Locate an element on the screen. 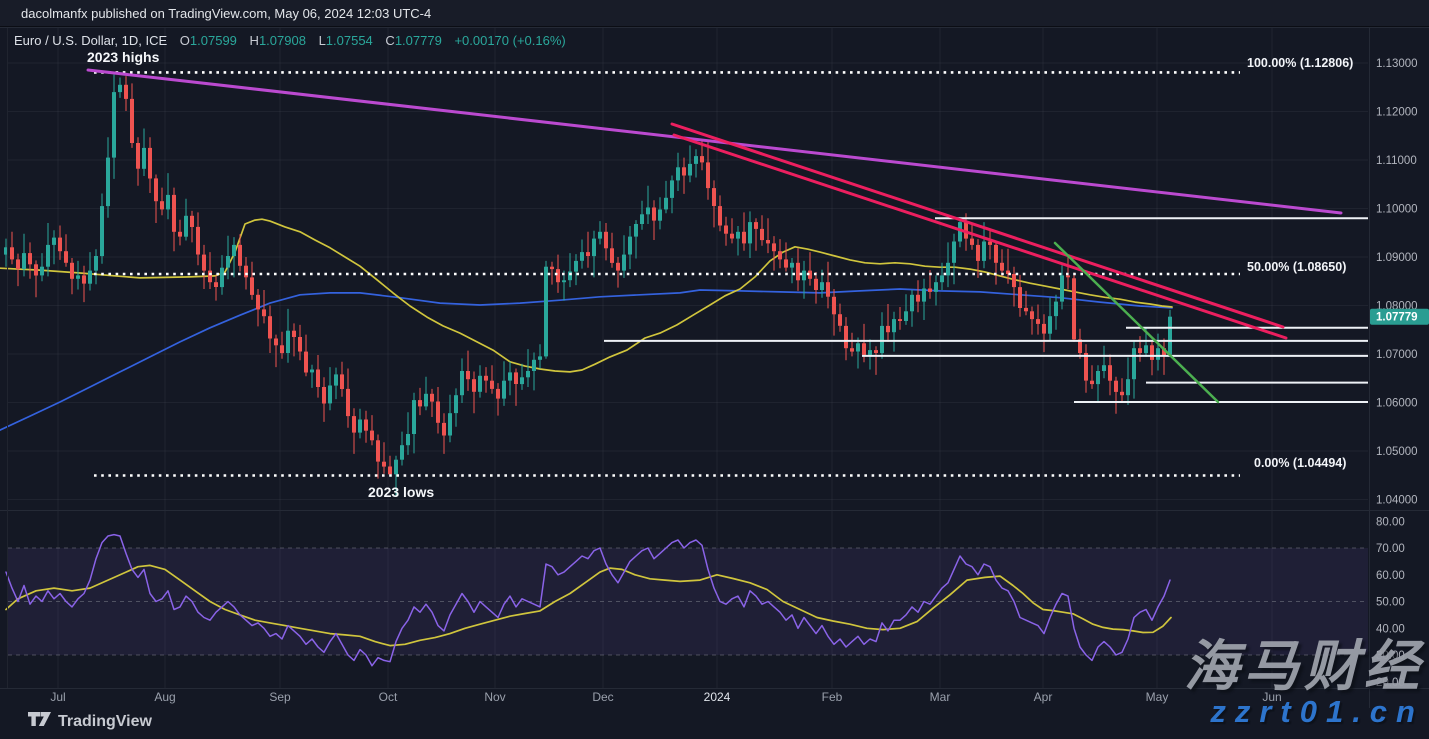  close-label: C is located at coordinates (390, 40).